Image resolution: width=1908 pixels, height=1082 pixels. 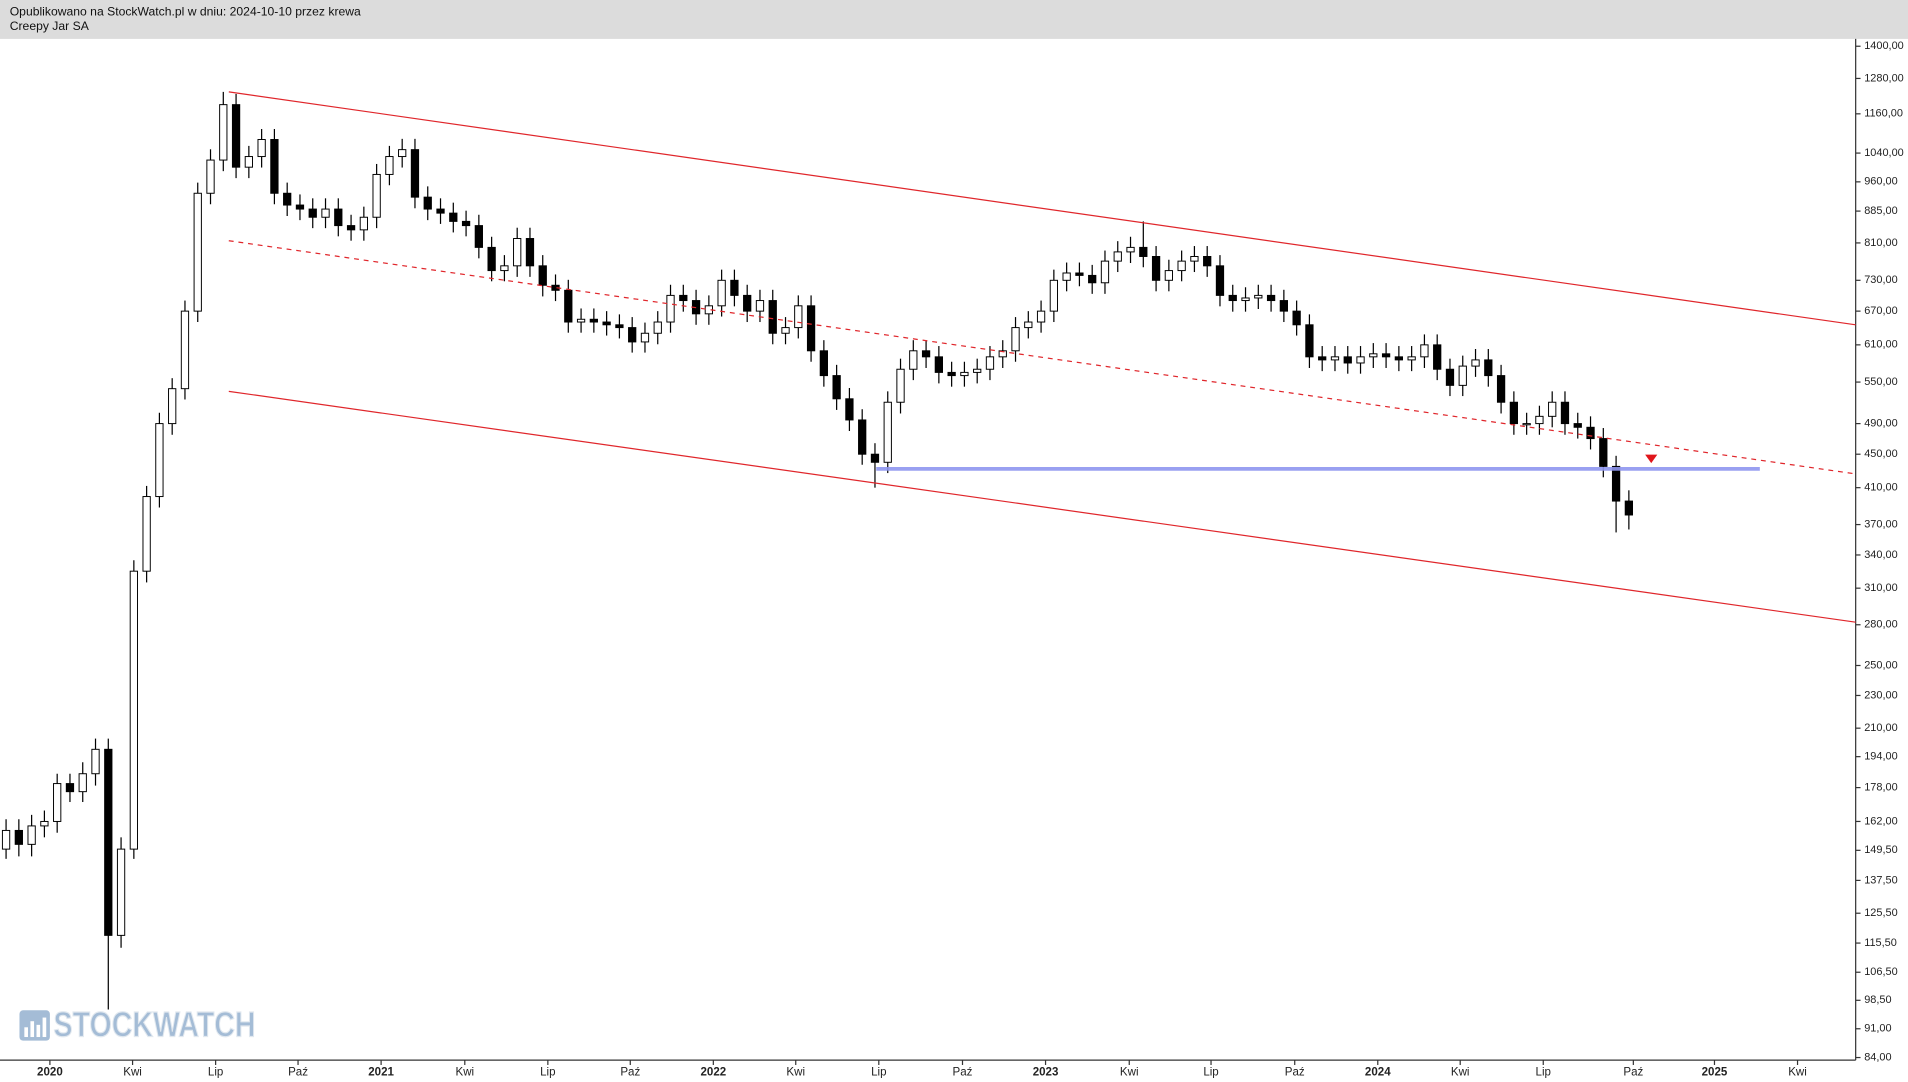 What do you see at coordinates (1880, 243) in the screenshot?
I see `y-tick-label: 810,00` at bounding box center [1880, 243].